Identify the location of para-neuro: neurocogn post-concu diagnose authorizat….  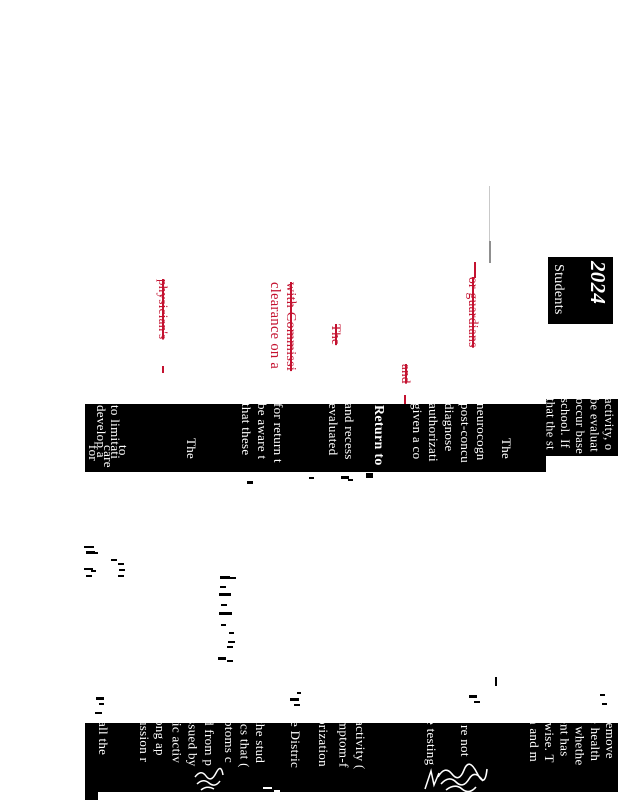
(449, 434).